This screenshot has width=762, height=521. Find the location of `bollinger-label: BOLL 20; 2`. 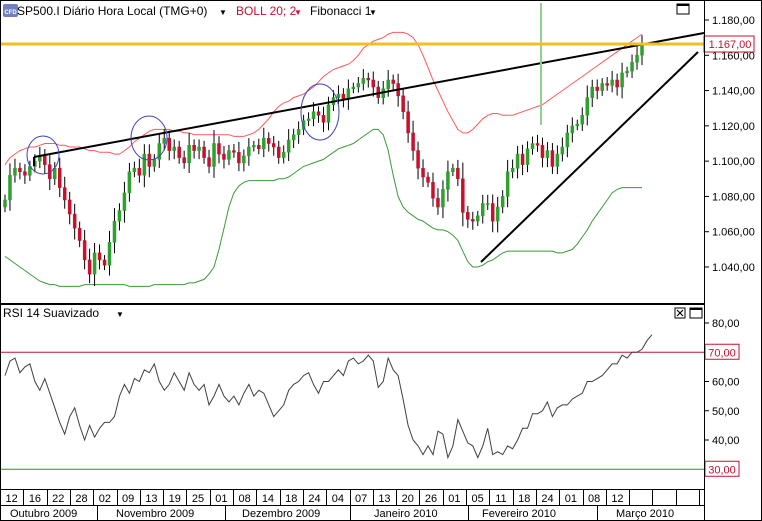

bollinger-label: BOLL 20; 2 is located at coordinates (266, 11).